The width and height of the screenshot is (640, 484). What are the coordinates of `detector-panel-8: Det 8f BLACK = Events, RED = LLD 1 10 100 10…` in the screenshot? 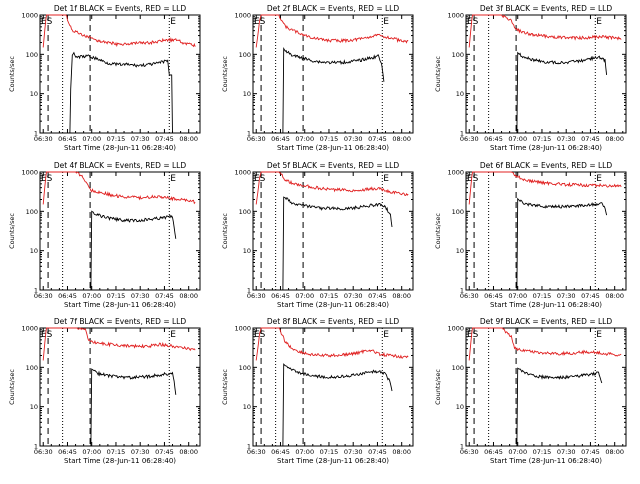 It's located at (317, 391).